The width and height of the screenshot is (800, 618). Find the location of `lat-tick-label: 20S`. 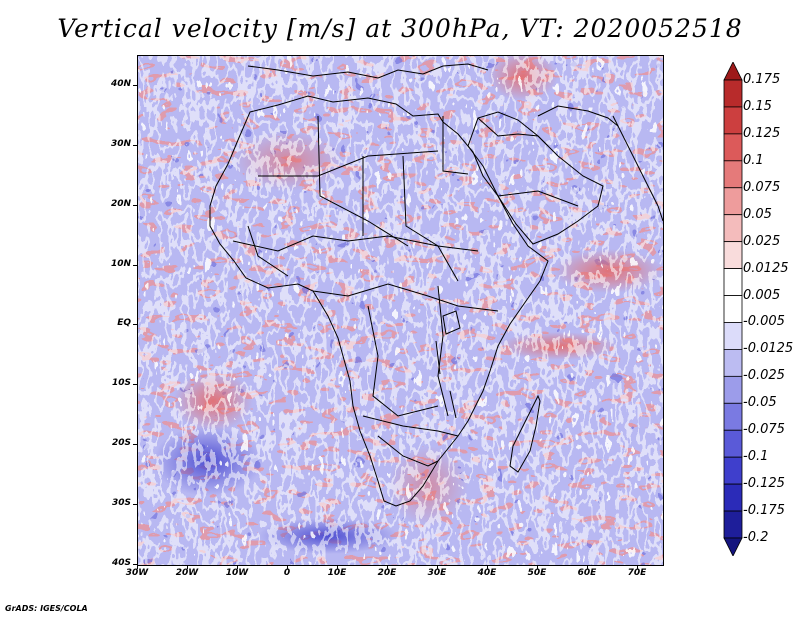

lat-tick-label: 20S is located at coordinates (121, 443).